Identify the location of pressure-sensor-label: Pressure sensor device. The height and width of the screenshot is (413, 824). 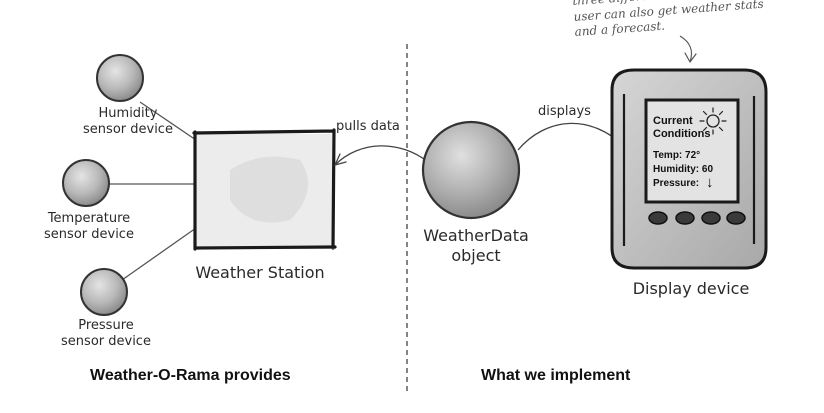
(106, 334).